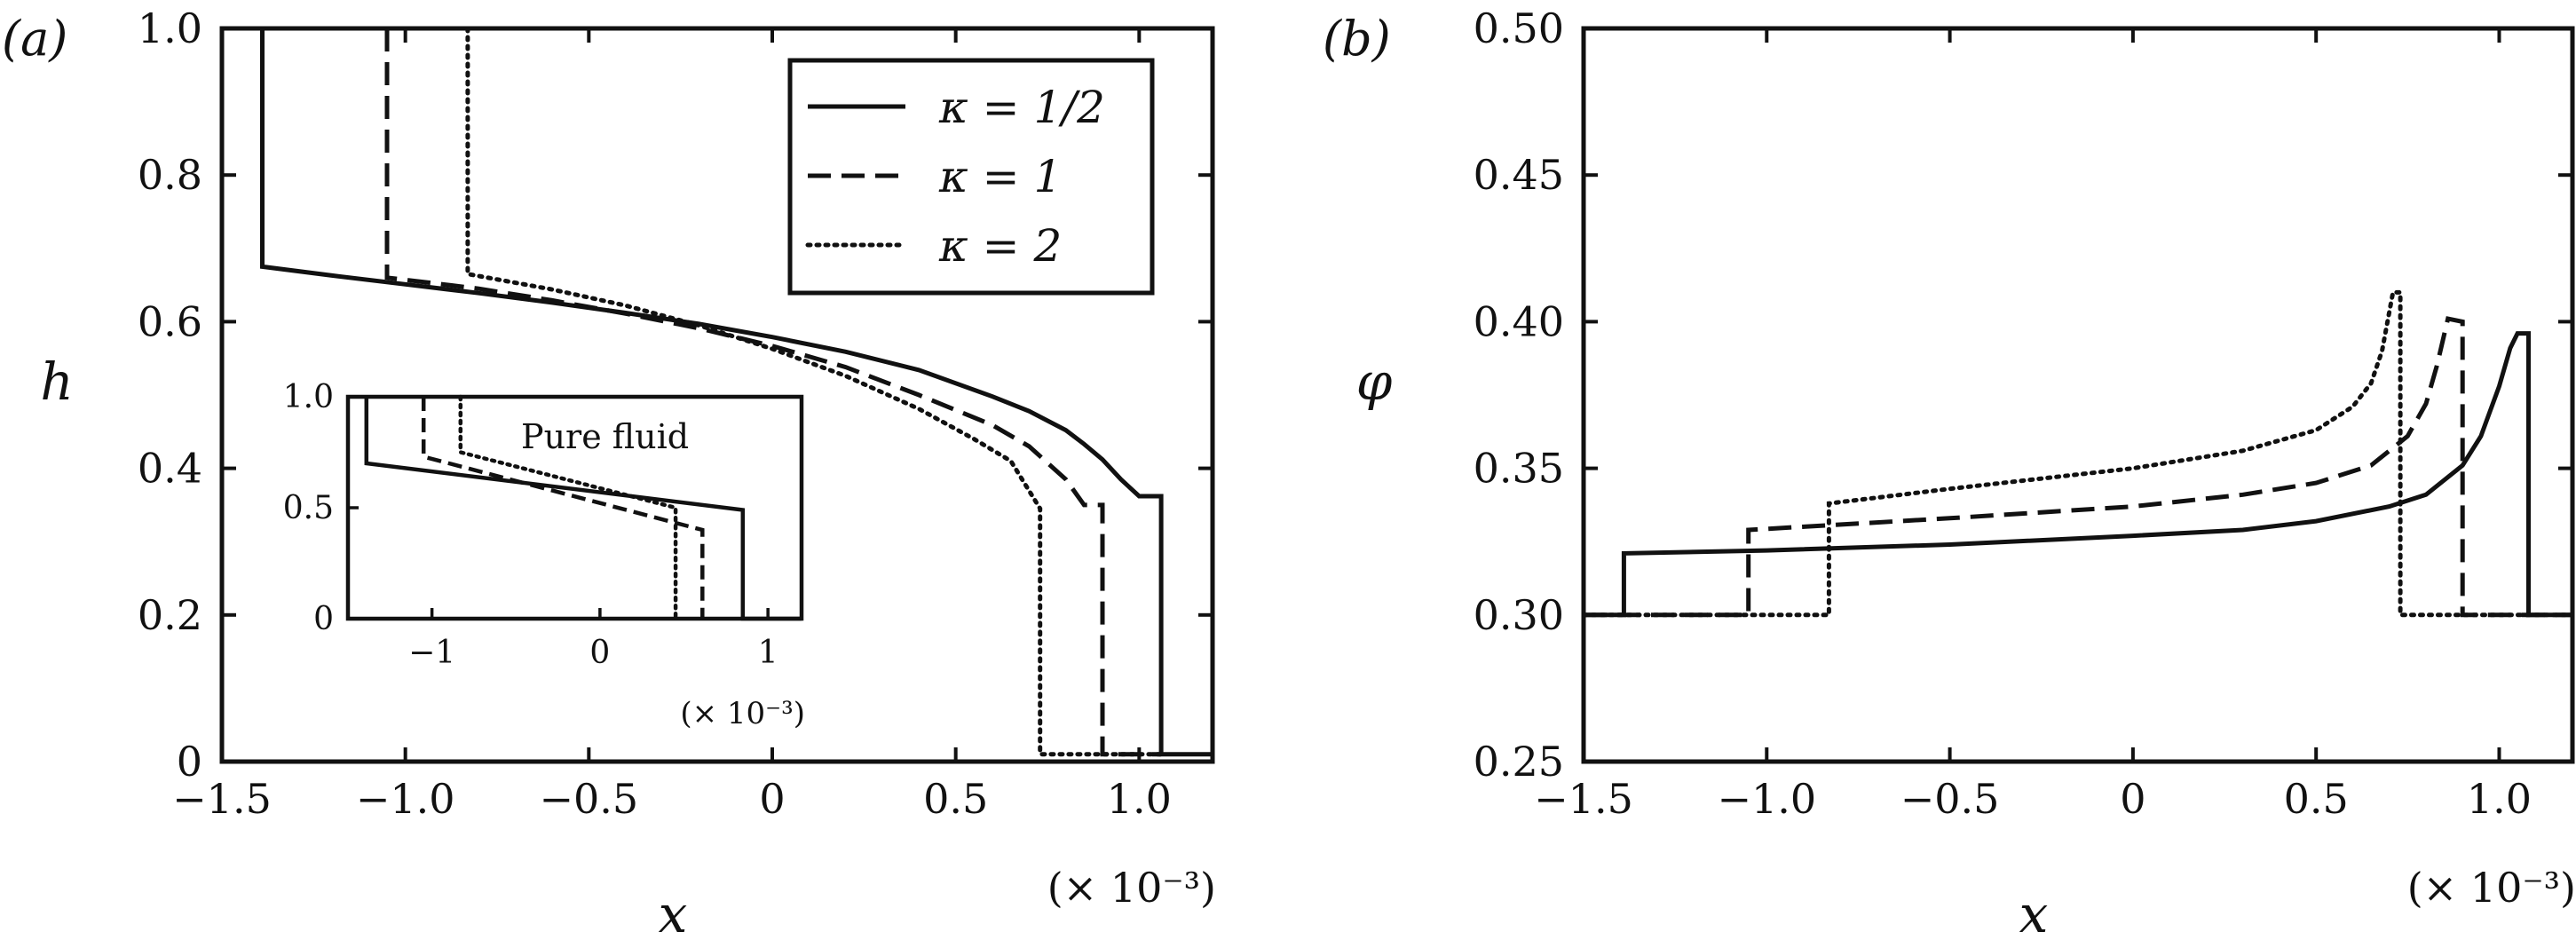 The height and width of the screenshot is (948, 2576). What do you see at coordinates (1374, 382) in the screenshot?
I see `y-axis-title: φ` at bounding box center [1374, 382].